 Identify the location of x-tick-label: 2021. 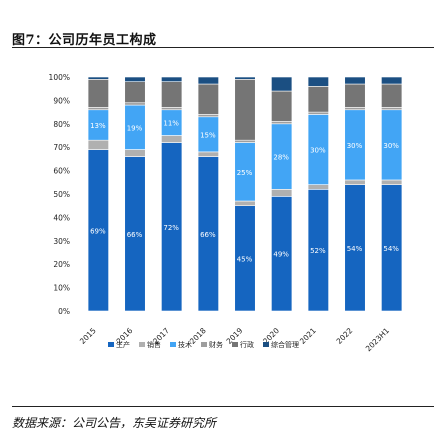
(308, 336).